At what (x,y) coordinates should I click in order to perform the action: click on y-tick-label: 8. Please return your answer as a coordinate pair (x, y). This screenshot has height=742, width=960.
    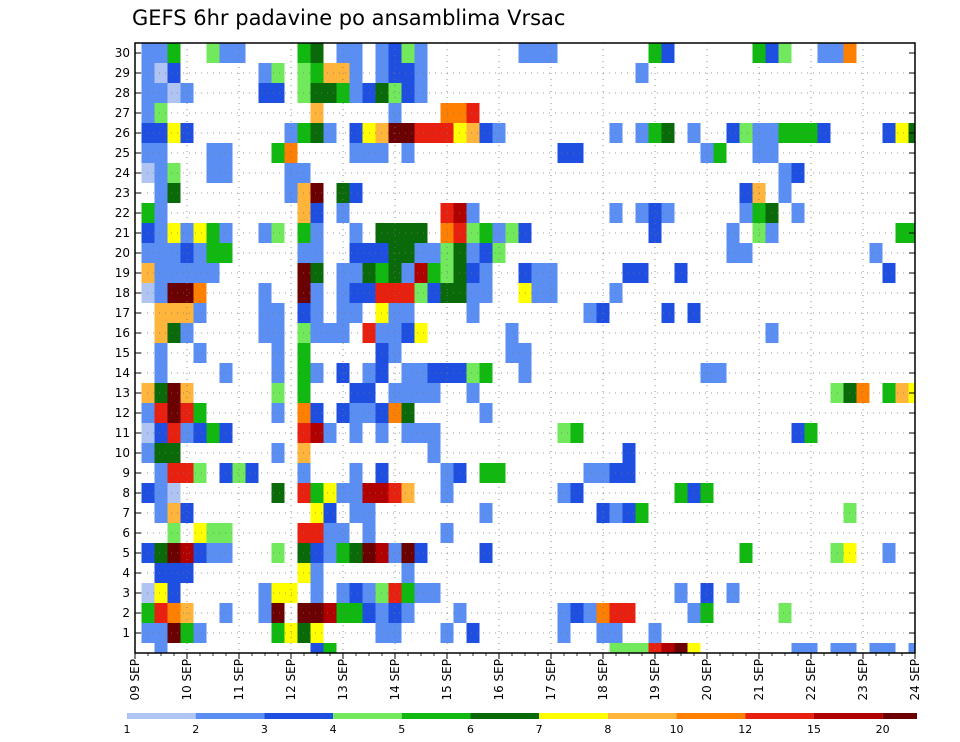
    Looking at the image, I should click on (126, 493).